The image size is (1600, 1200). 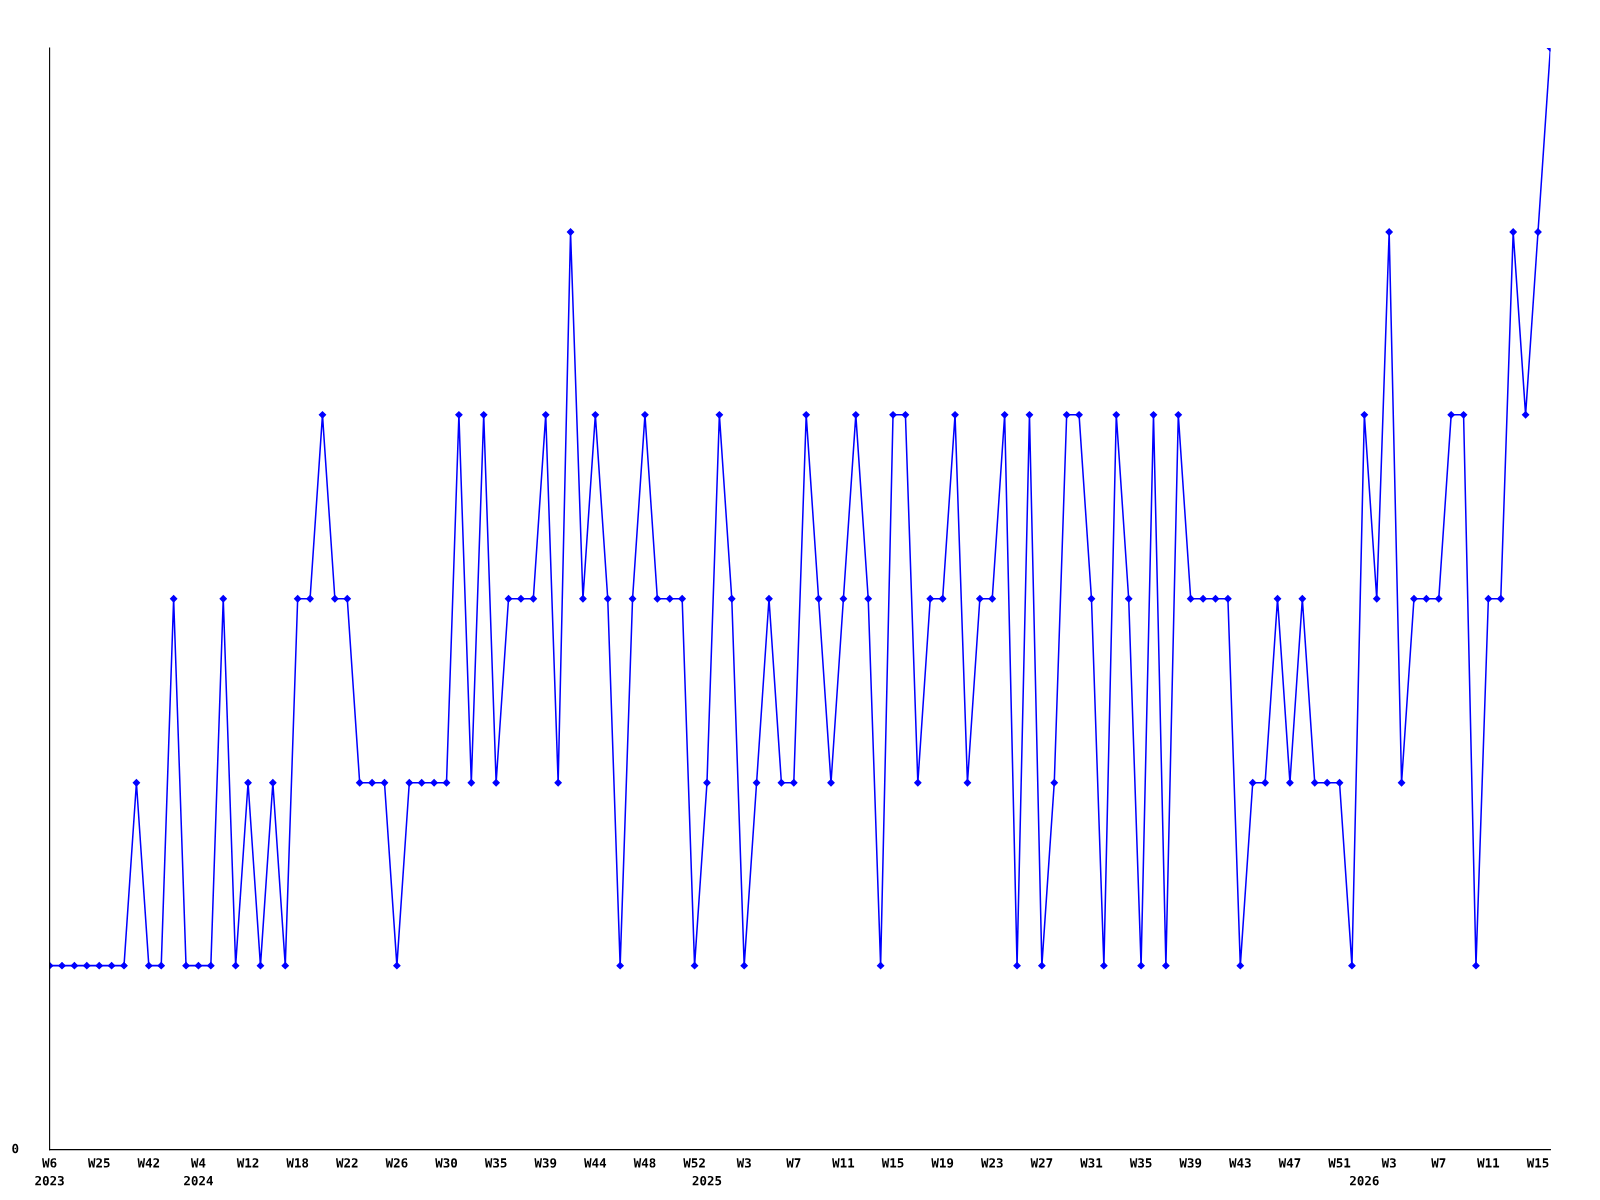 I want to click on text: 0, so click(x=15, y=1148).